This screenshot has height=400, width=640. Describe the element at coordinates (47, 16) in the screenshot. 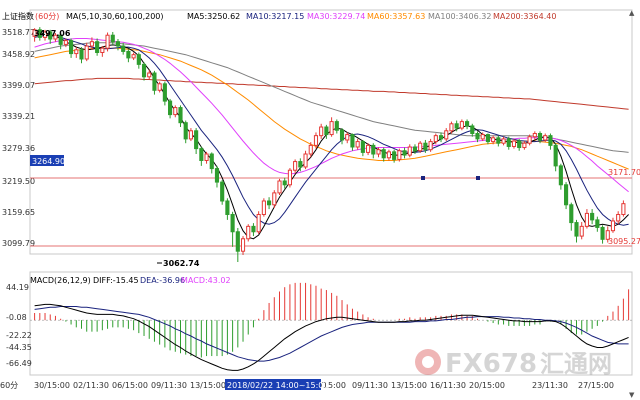

I see `period-label: (60分)` at that location.